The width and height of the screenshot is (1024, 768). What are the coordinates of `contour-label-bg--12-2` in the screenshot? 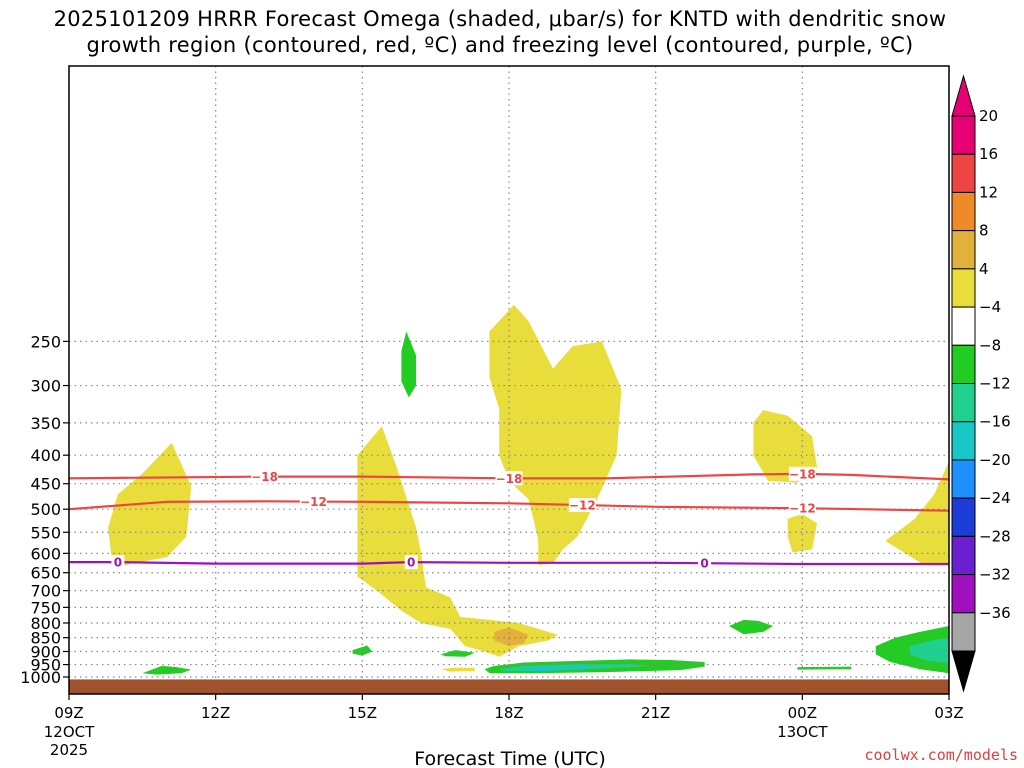 It's located at (802, 508).